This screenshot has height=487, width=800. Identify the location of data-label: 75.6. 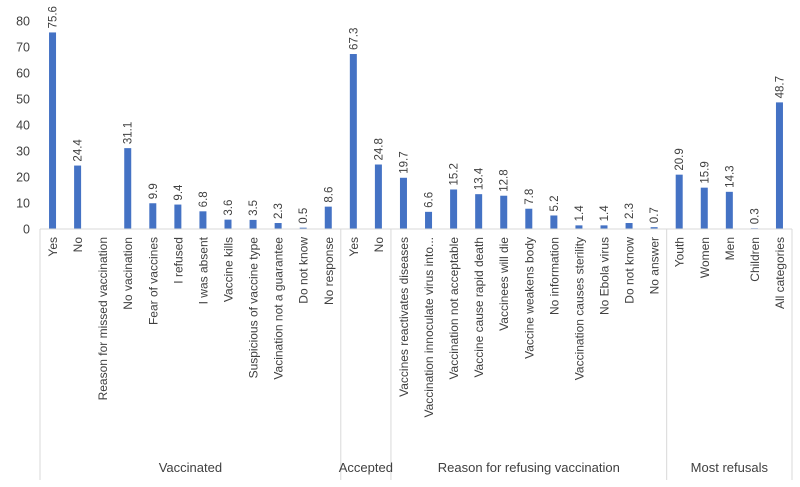
(54, 17).